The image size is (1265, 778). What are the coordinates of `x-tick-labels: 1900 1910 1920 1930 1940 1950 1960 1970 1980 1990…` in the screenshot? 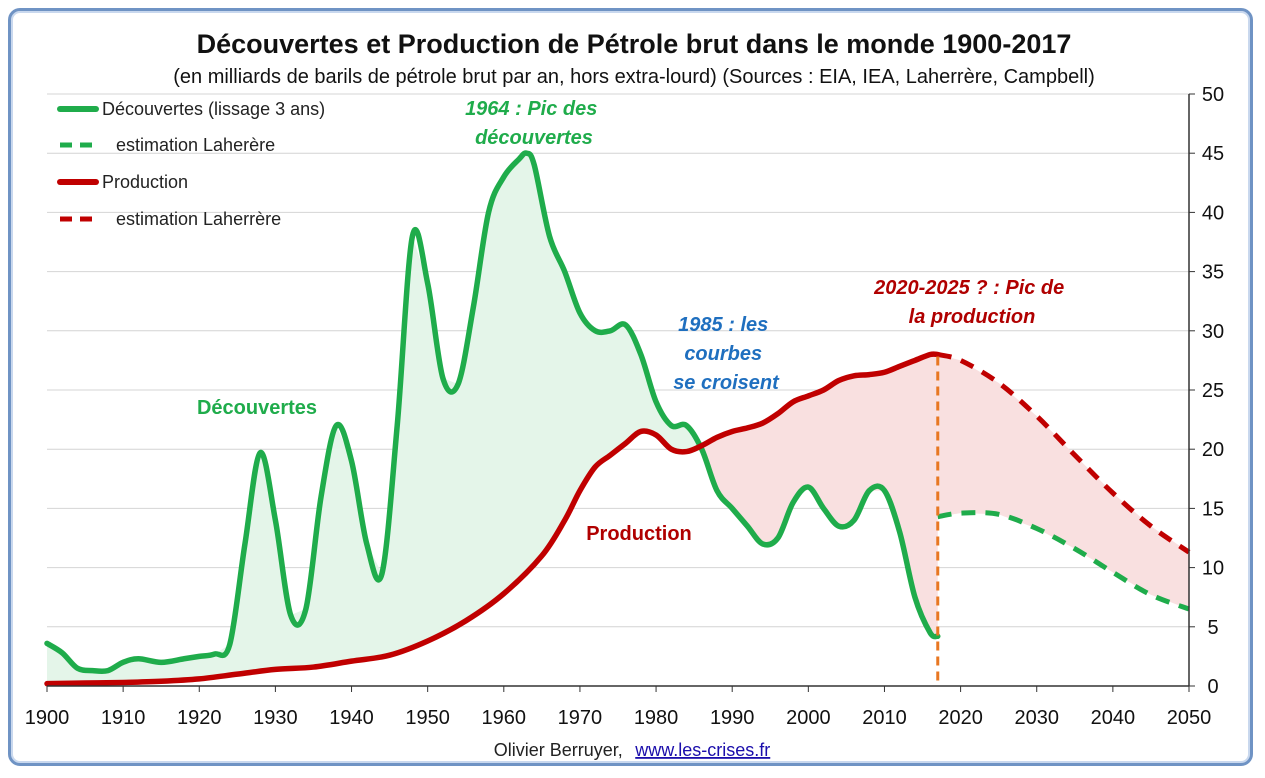 It's located at (618, 718).